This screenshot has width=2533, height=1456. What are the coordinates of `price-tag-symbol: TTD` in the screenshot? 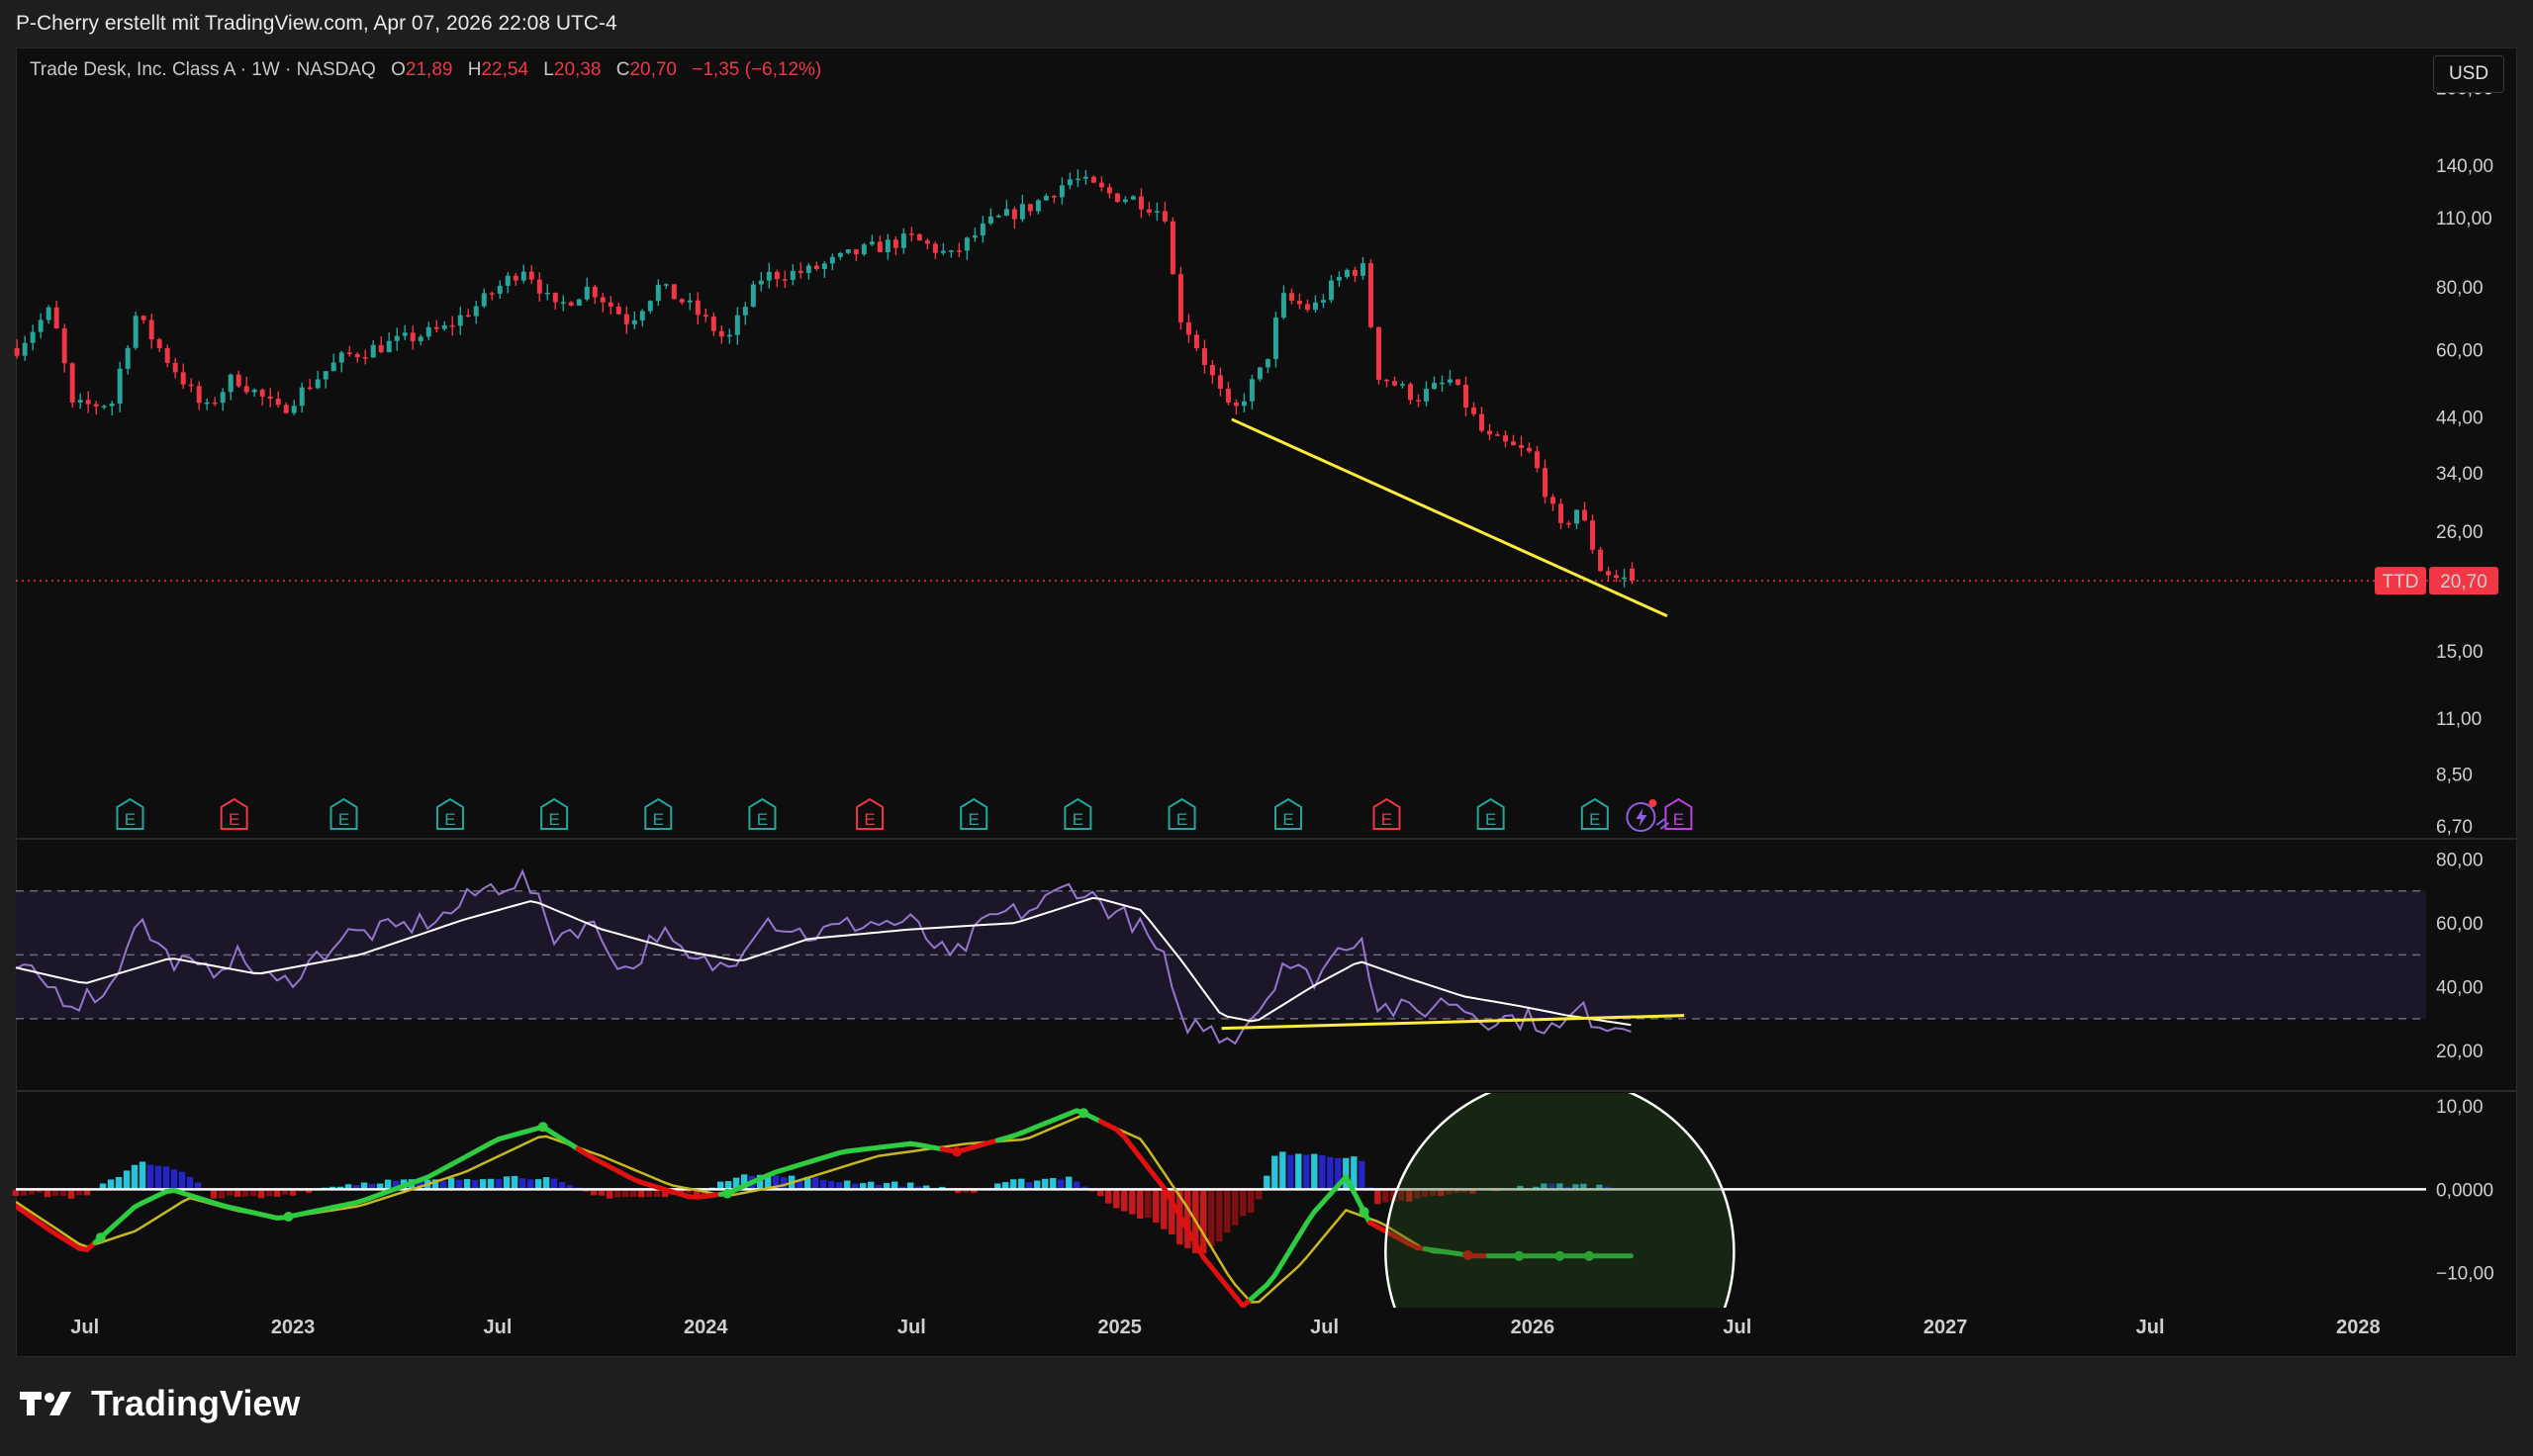 It's located at (2401, 582).